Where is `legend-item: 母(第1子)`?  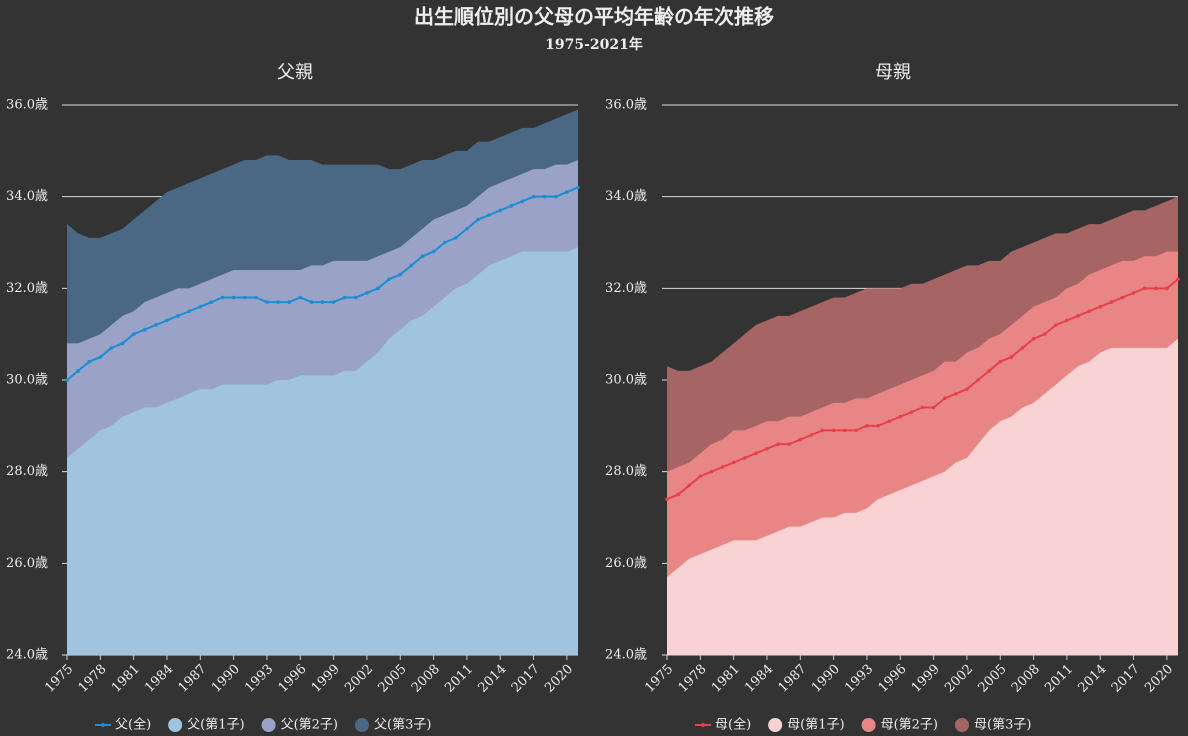 legend-item: 母(第1子) is located at coordinates (806, 725).